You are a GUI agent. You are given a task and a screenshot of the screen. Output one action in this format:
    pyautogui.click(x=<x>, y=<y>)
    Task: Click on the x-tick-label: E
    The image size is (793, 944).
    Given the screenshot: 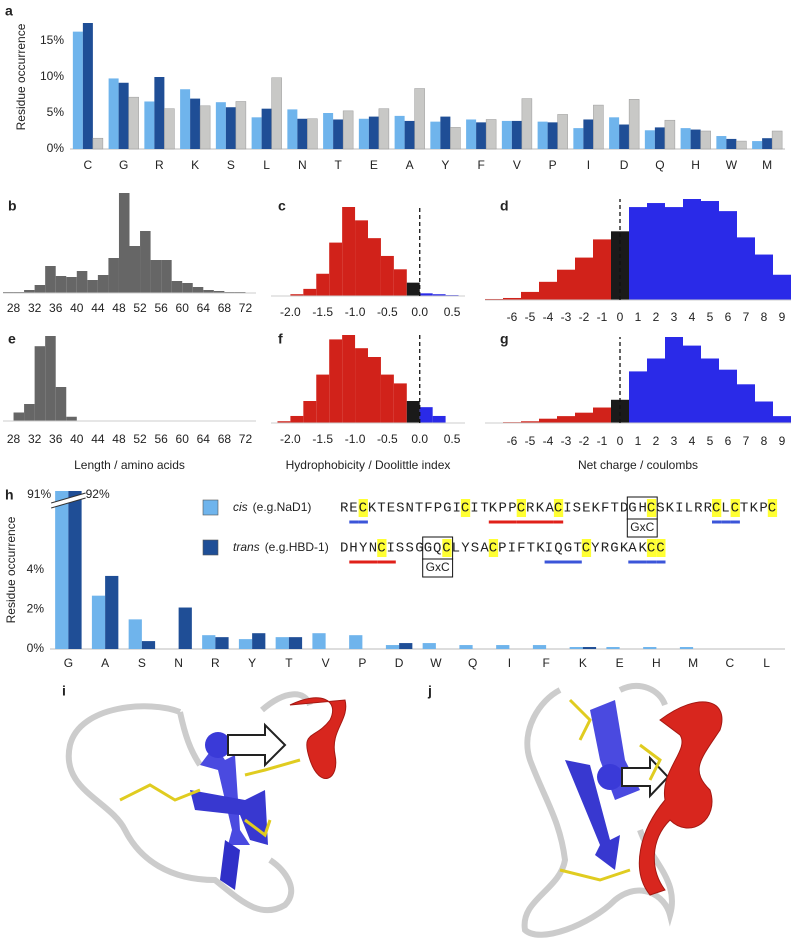 What is the action you would take?
    pyautogui.click(x=620, y=663)
    